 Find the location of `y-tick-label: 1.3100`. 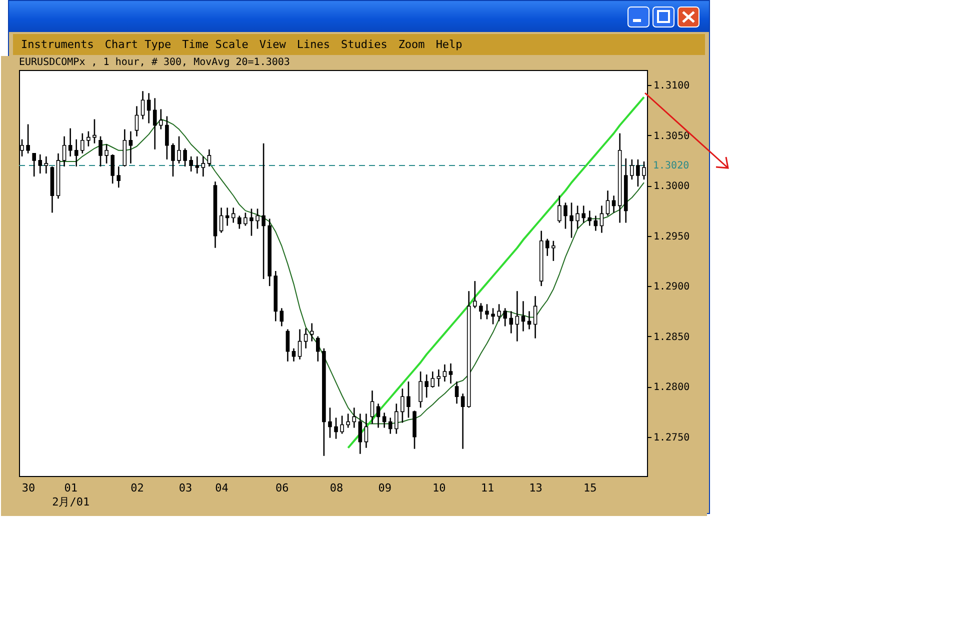

y-tick-label: 1.3100 is located at coordinates (672, 86).